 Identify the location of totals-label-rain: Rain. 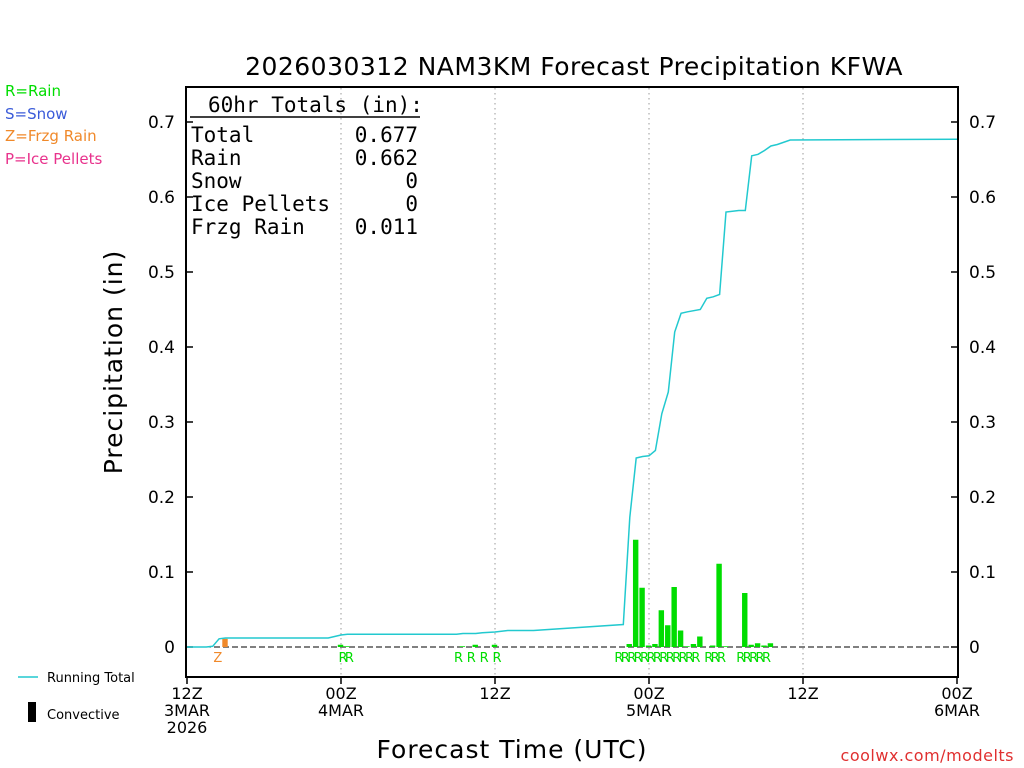
(216, 158).